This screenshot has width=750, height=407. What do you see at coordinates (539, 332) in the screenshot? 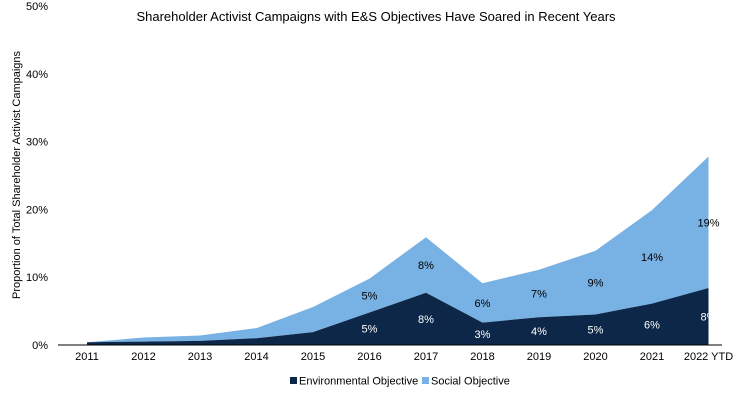
I see `data-label: 4%` at bounding box center [539, 332].